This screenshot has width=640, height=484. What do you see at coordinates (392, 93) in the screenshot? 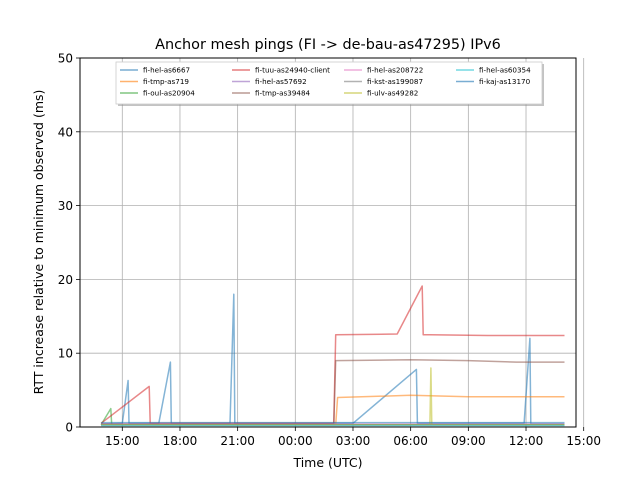
I see `legend-label: fi-ulv-as49282` at bounding box center [392, 93].